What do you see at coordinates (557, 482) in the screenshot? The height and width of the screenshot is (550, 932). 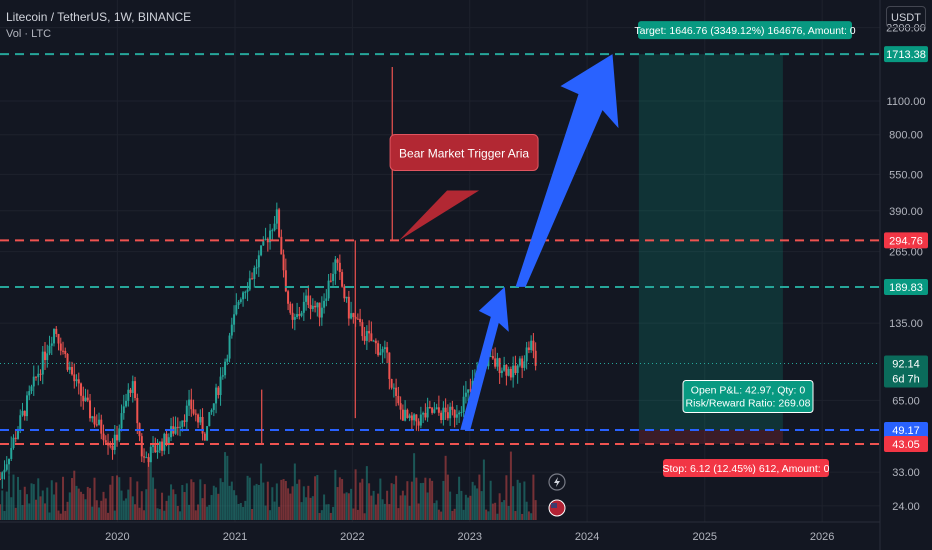 I see `flash-icon` at bounding box center [557, 482].